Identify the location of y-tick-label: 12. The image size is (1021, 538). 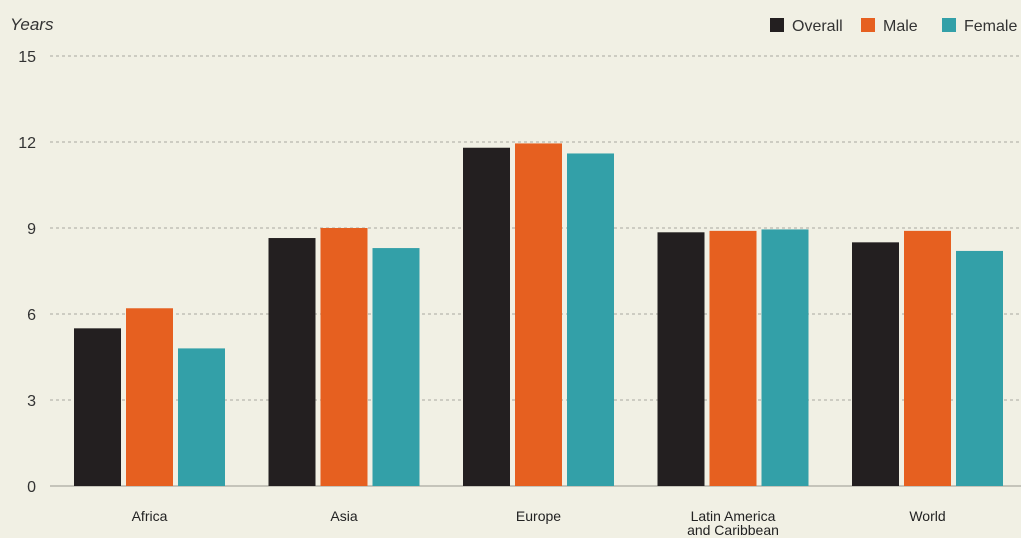
(27, 143).